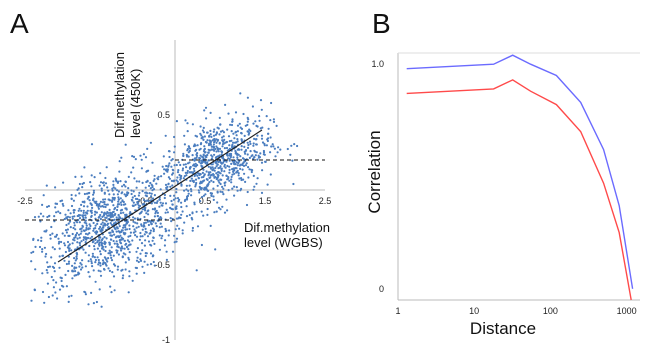  What do you see at coordinates (205, 201) in the screenshot?
I see `x-tick-label: 0.5` at bounding box center [205, 201].